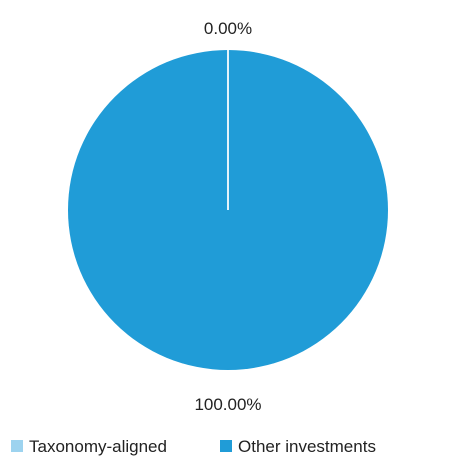 The height and width of the screenshot is (462, 451). I want to click on legend-swatch-taxonomy-aligned, so click(17, 446).